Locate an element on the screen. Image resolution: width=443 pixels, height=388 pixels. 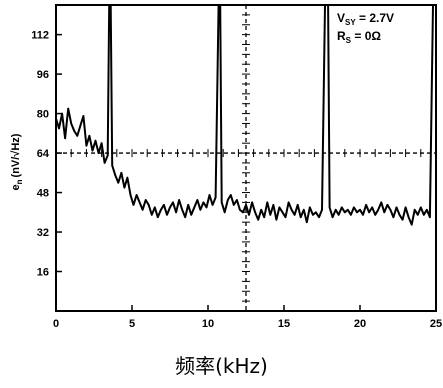
y-tick-label: 64 is located at coordinates (43, 154).